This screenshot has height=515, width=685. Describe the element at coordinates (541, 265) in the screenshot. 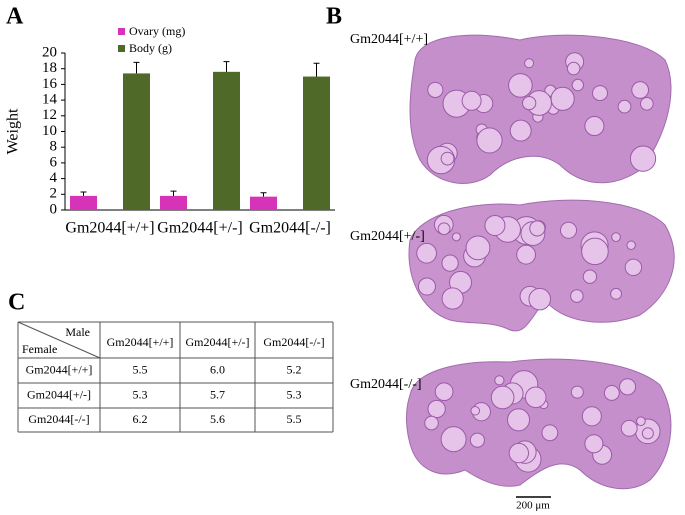

I see `ovary-section` at that location.